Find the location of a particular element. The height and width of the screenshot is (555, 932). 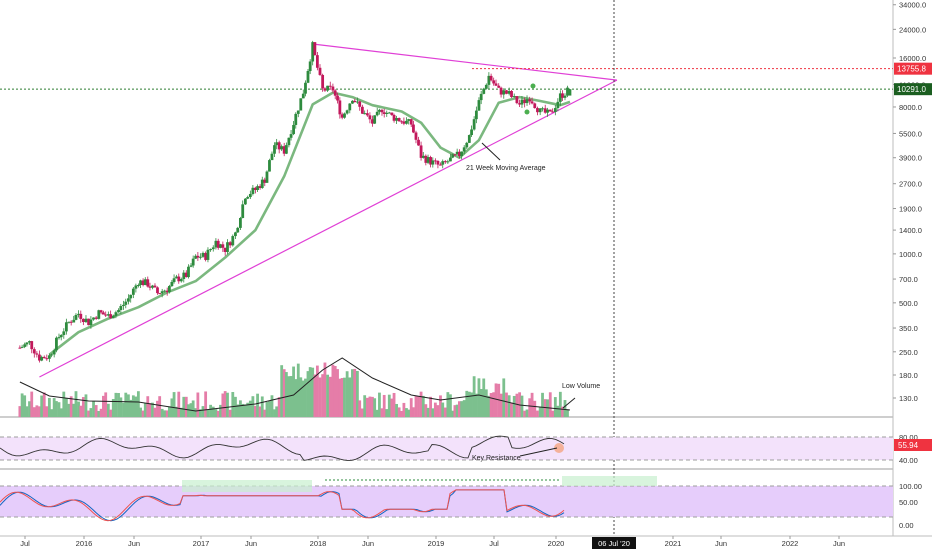

price-tick-label: 350.0 is located at coordinates (908, 328).